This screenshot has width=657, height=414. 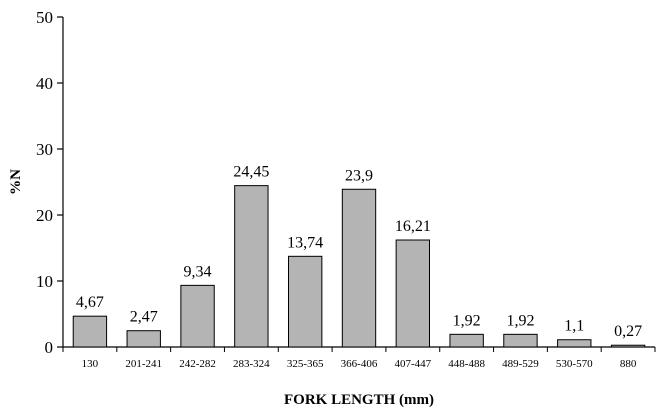 I want to click on x-tick-label: 130, so click(x=90, y=364).